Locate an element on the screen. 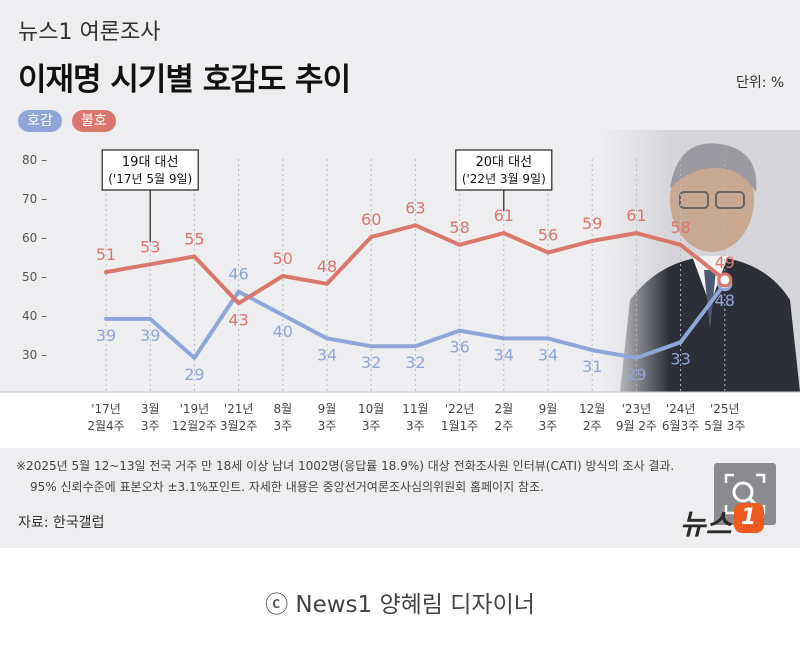  data-label: 53 is located at coordinates (150, 246).